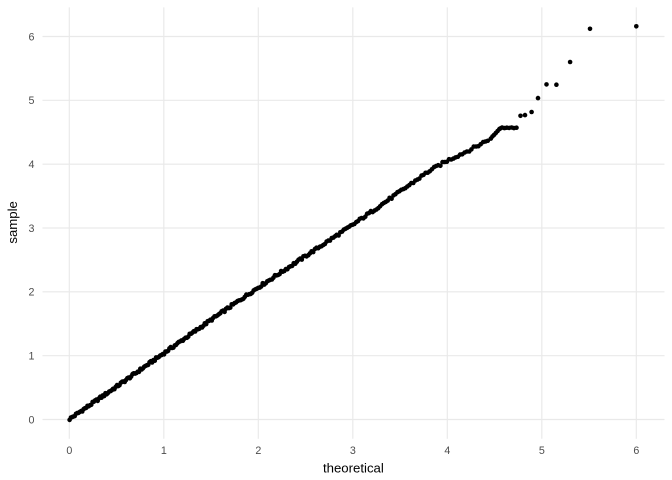  Describe the element at coordinates (353, 468) in the screenshot. I see `svg-text: theoretical` at that location.